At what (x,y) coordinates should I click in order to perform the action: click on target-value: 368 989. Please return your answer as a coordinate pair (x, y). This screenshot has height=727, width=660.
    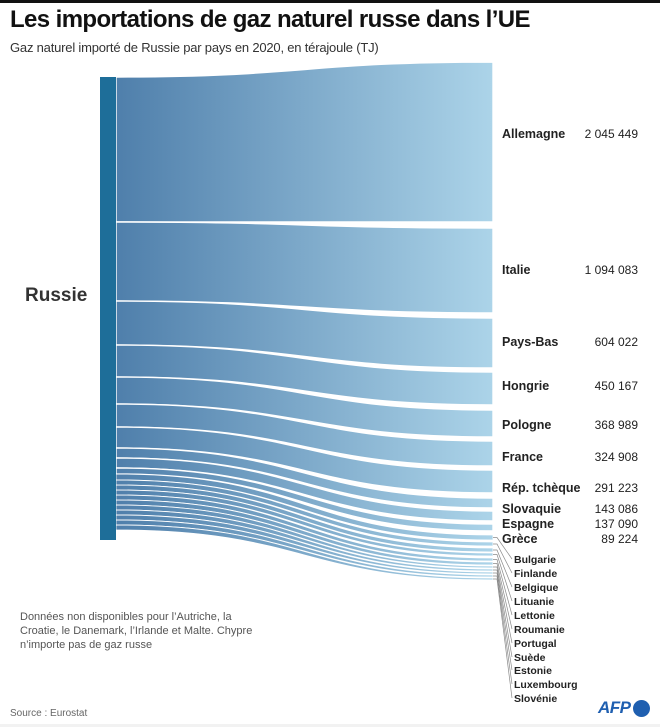
    Looking at the image, I should click on (617, 425).